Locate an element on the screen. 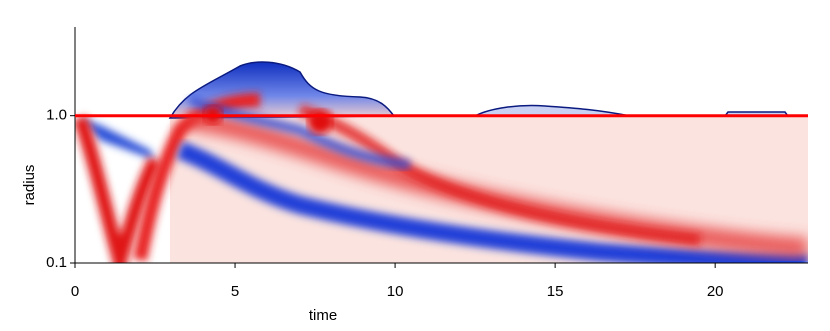 This screenshot has width=830, height=331. x-axis-label: time is located at coordinates (323, 315).